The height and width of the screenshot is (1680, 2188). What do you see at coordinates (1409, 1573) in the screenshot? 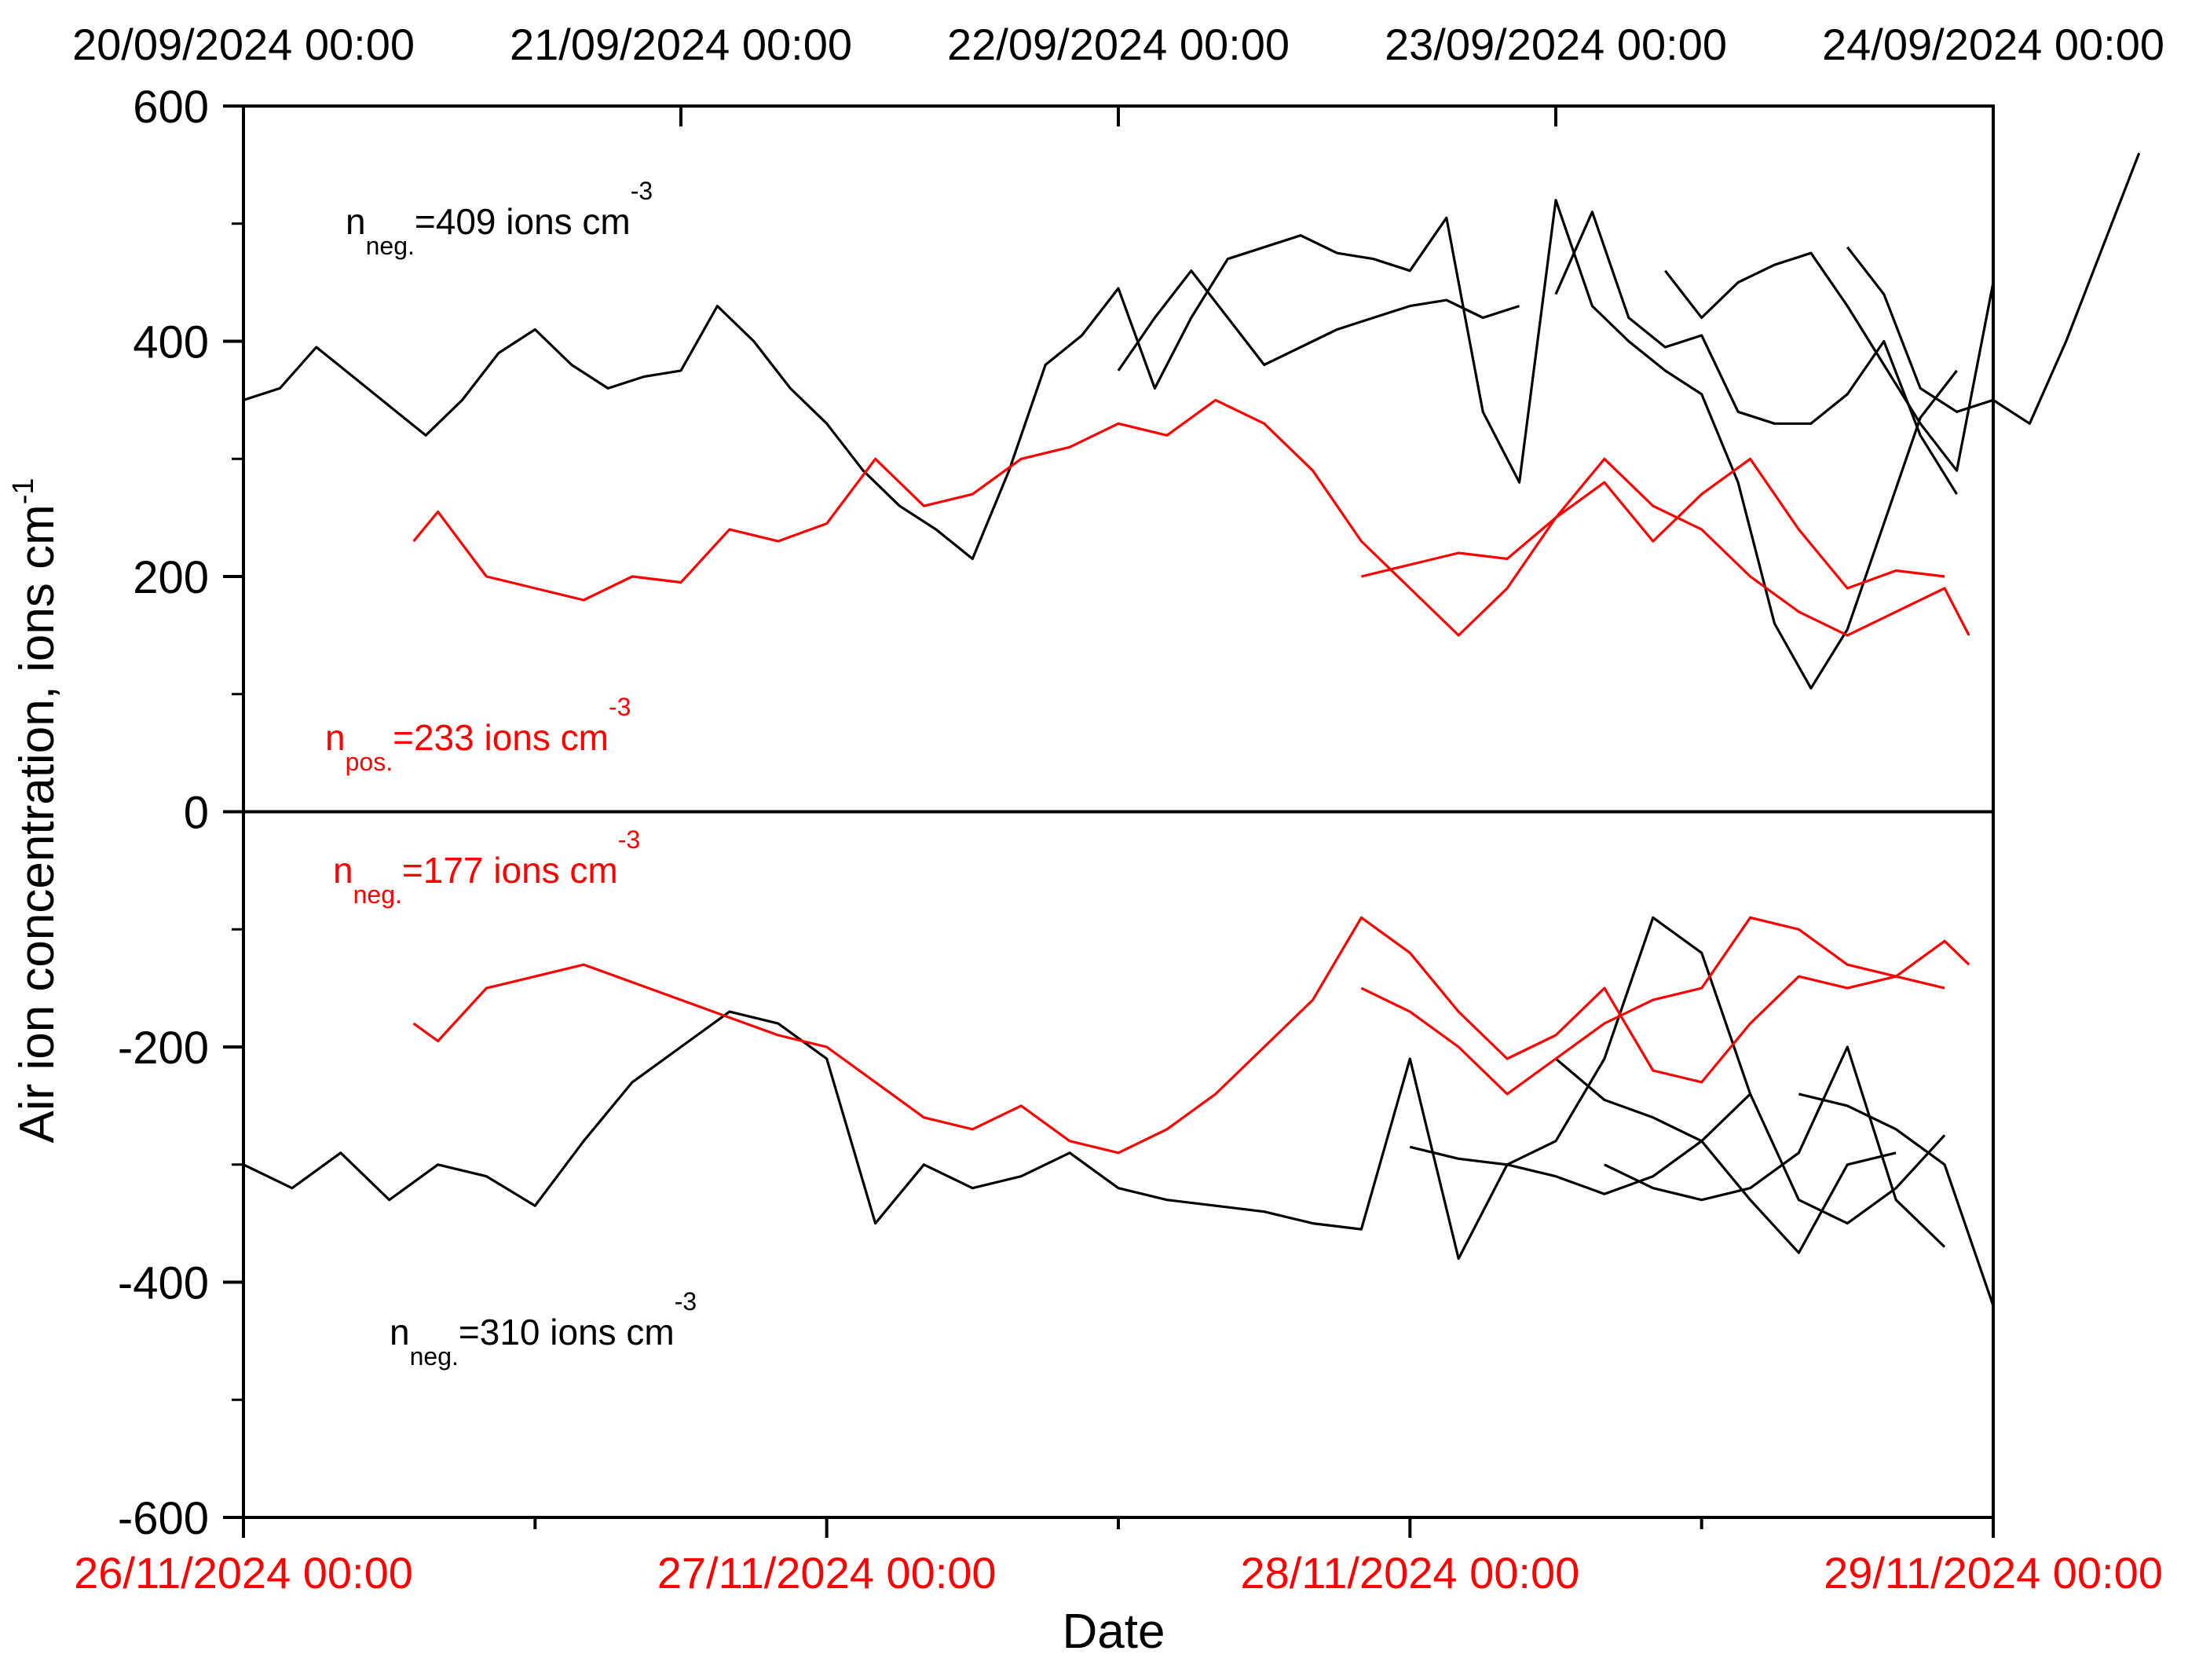
I see `x-bottom-tick-label: 28/11/2024 00:00` at bounding box center [1409, 1573].